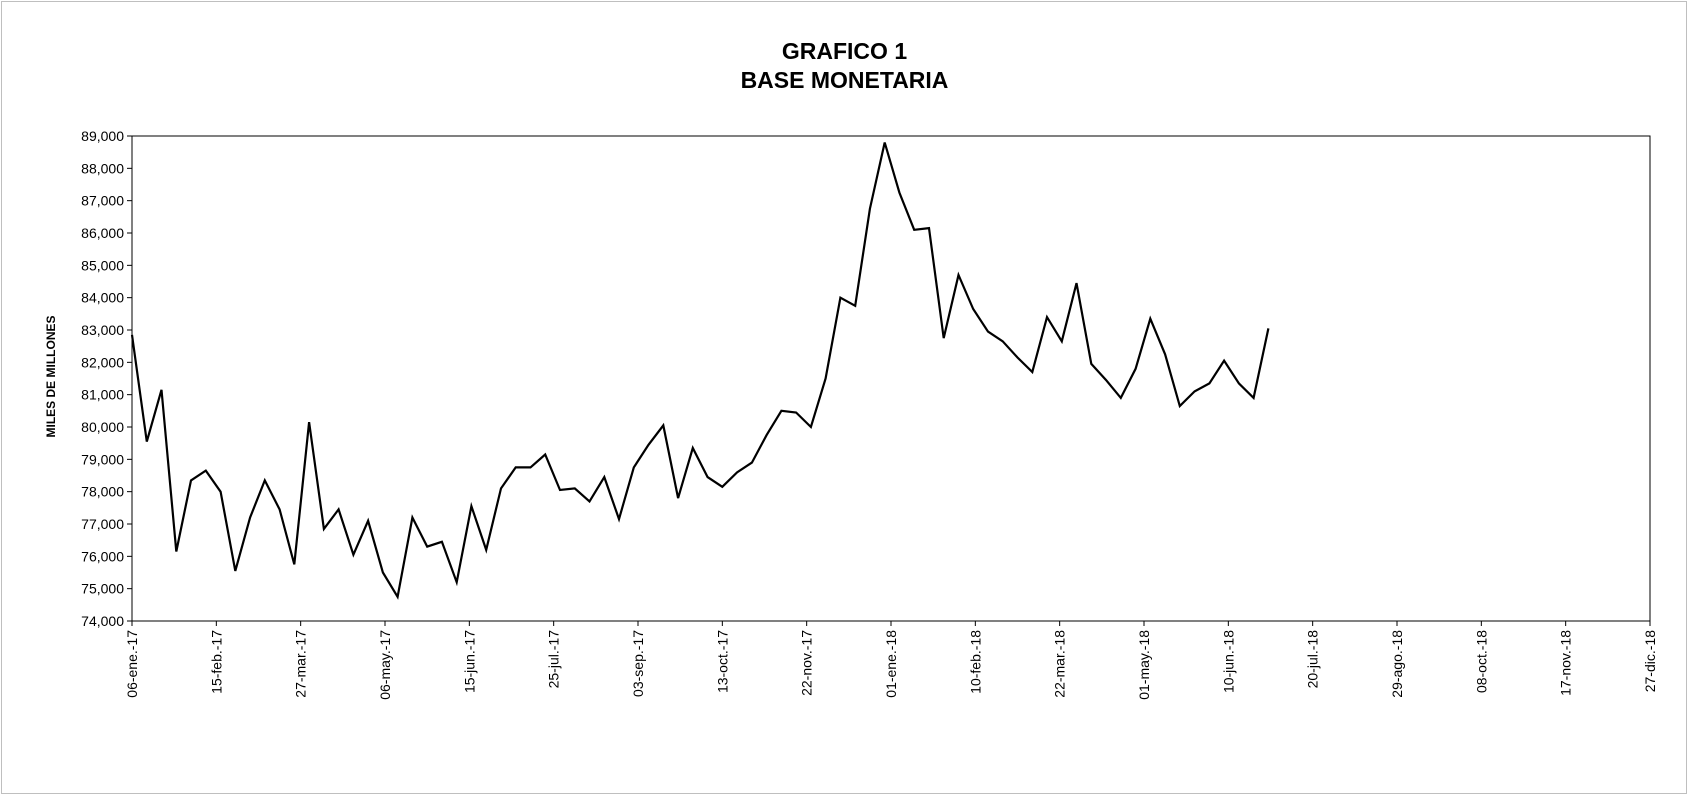  What do you see at coordinates (102, 556) in the screenshot?
I see `y-tick-label: 76,000` at bounding box center [102, 556].